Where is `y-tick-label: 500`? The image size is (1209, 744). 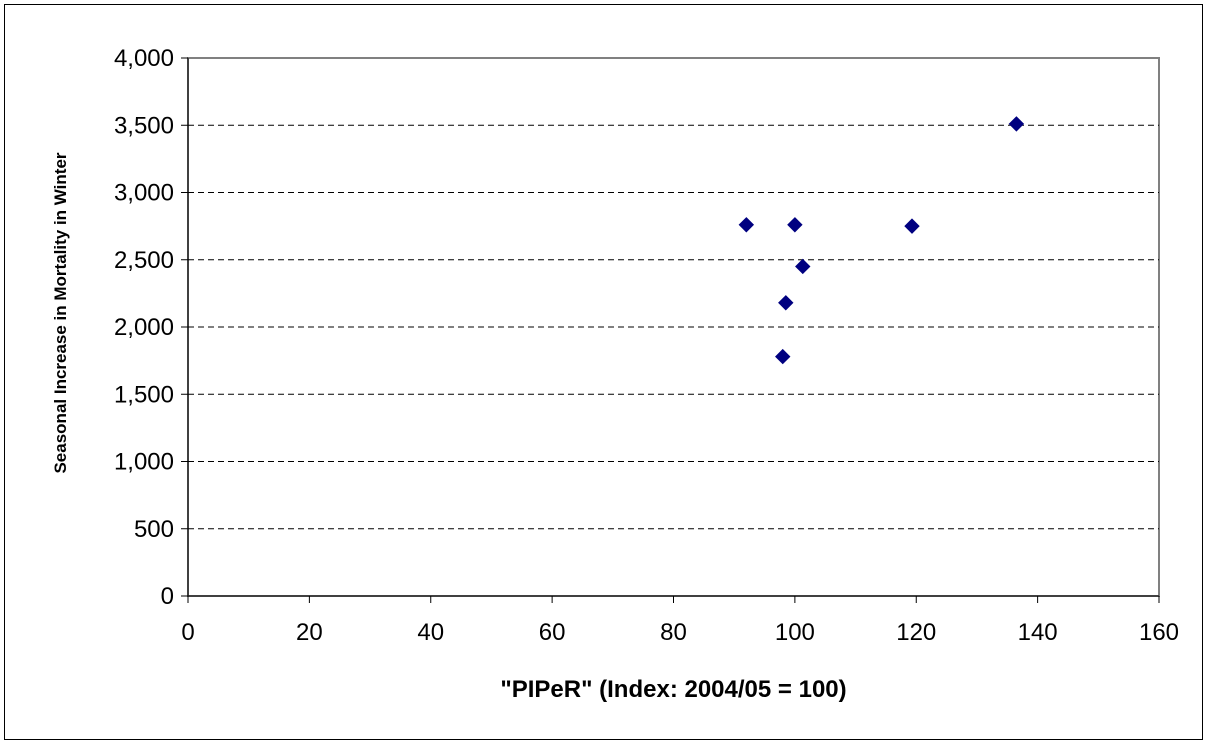 y-tick-label: 500 is located at coordinates (154, 529).